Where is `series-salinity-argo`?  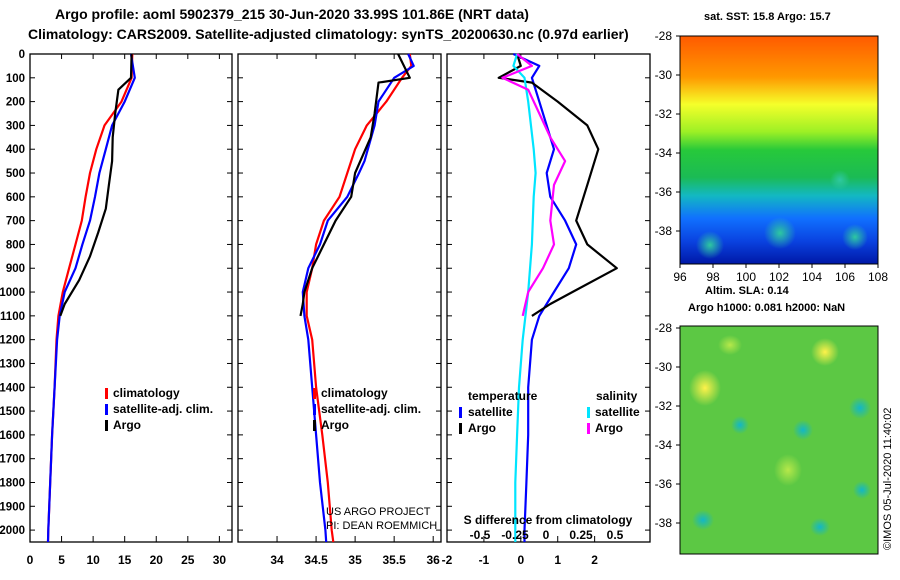
series-salinity-argo is located at coordinates (534, 185).